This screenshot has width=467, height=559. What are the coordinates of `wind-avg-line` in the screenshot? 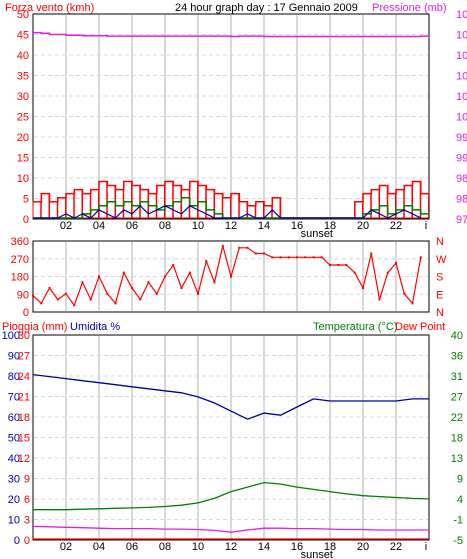 It's located at (231, 207).